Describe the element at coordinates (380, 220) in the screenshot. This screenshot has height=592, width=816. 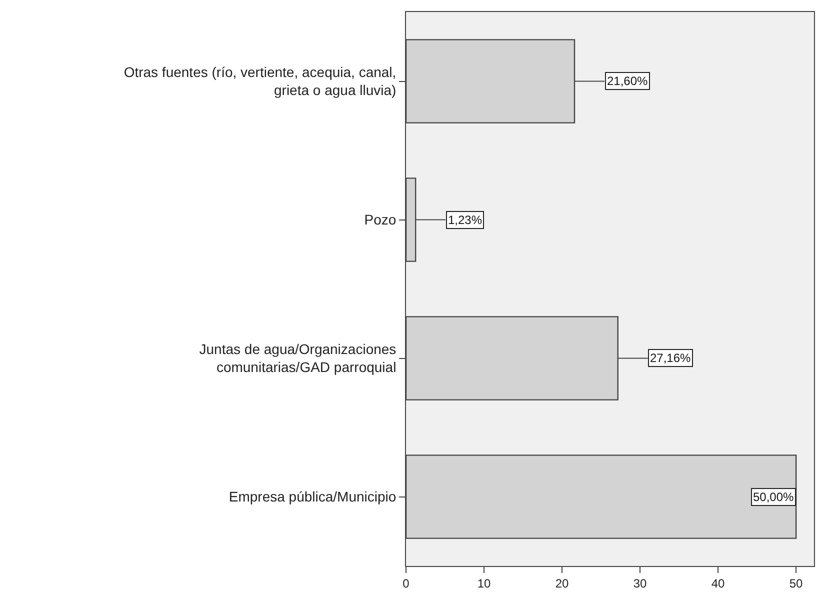
I see `y-tick-label: Pozo` at that location.